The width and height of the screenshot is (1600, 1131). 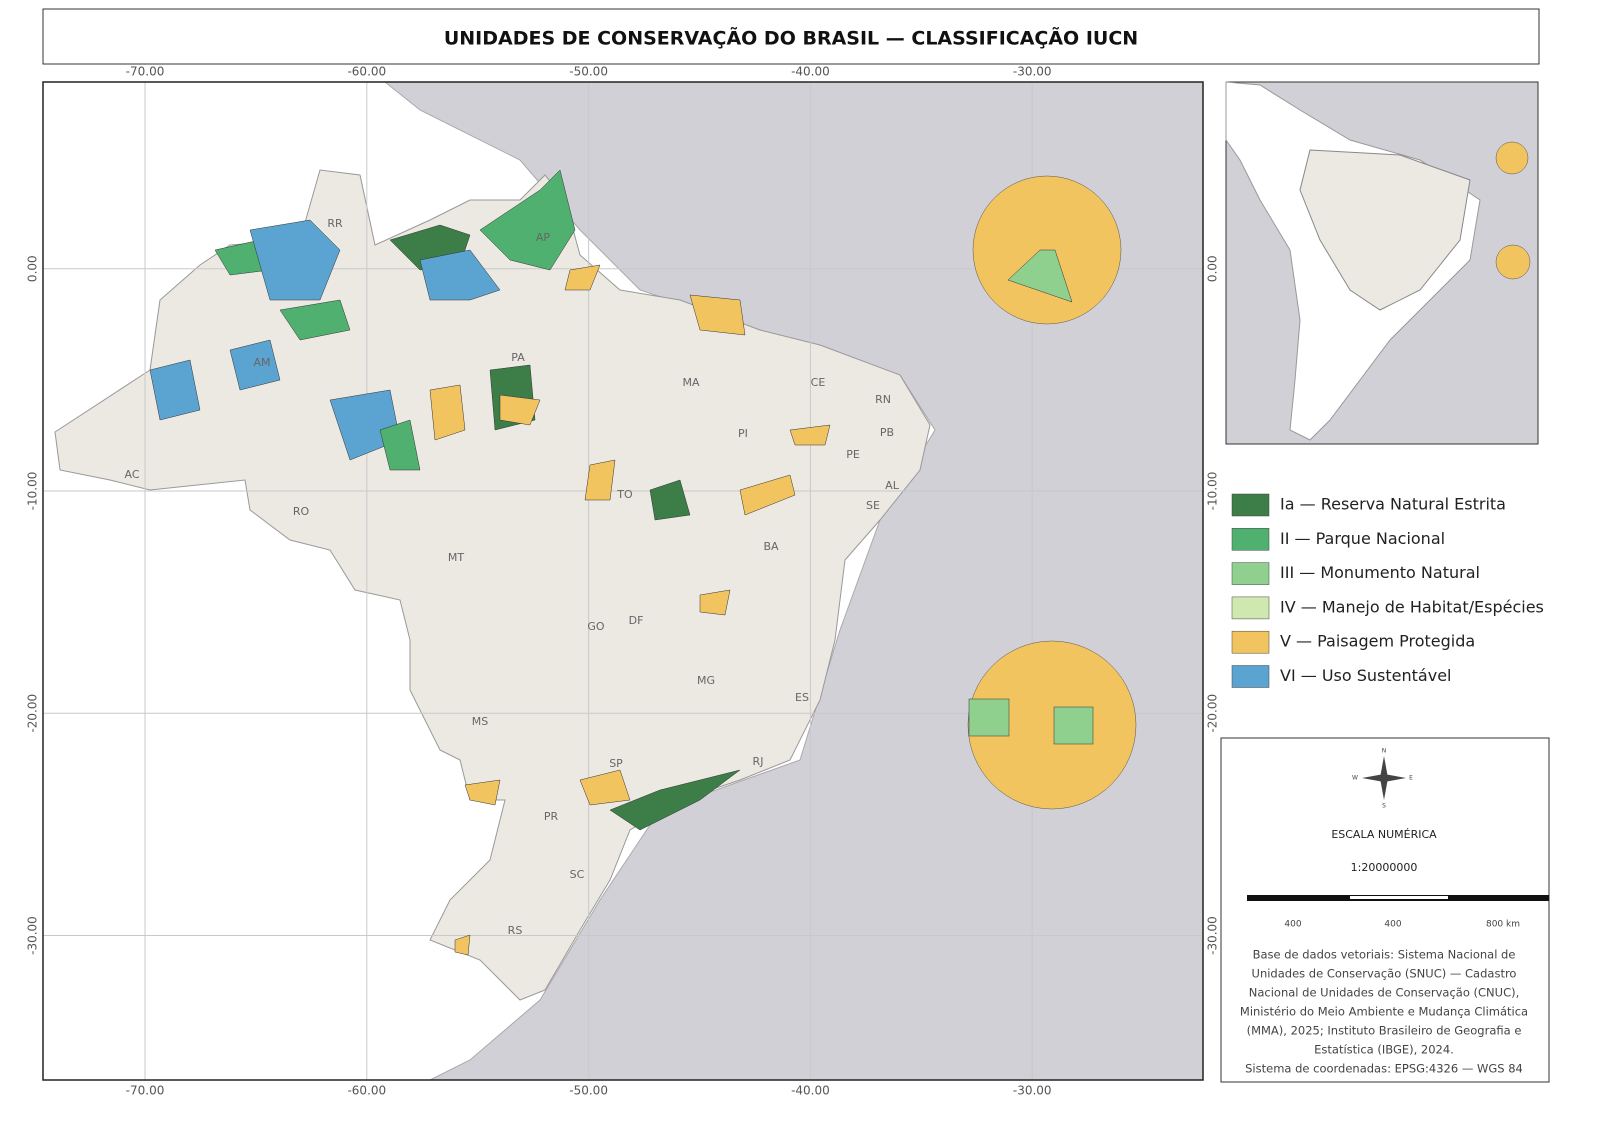 I want to click on state-label: BA, so click(x=771, y=546).